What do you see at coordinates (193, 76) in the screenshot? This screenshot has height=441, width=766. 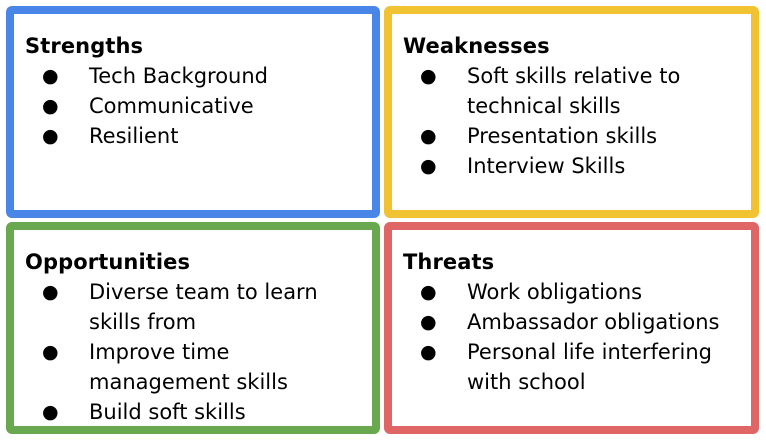 I see `list-item: ● Tech Background` at bounding box center [193, 76].